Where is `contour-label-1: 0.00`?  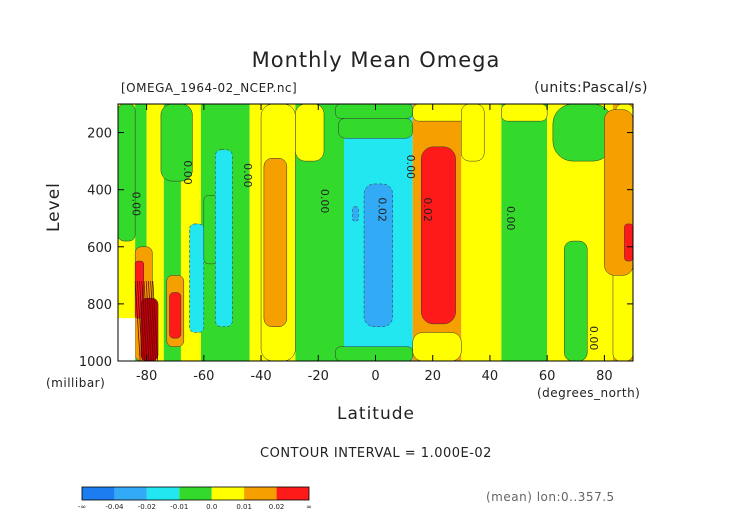
contour-label-1: 0.00 is located at coordinates (187, 172).